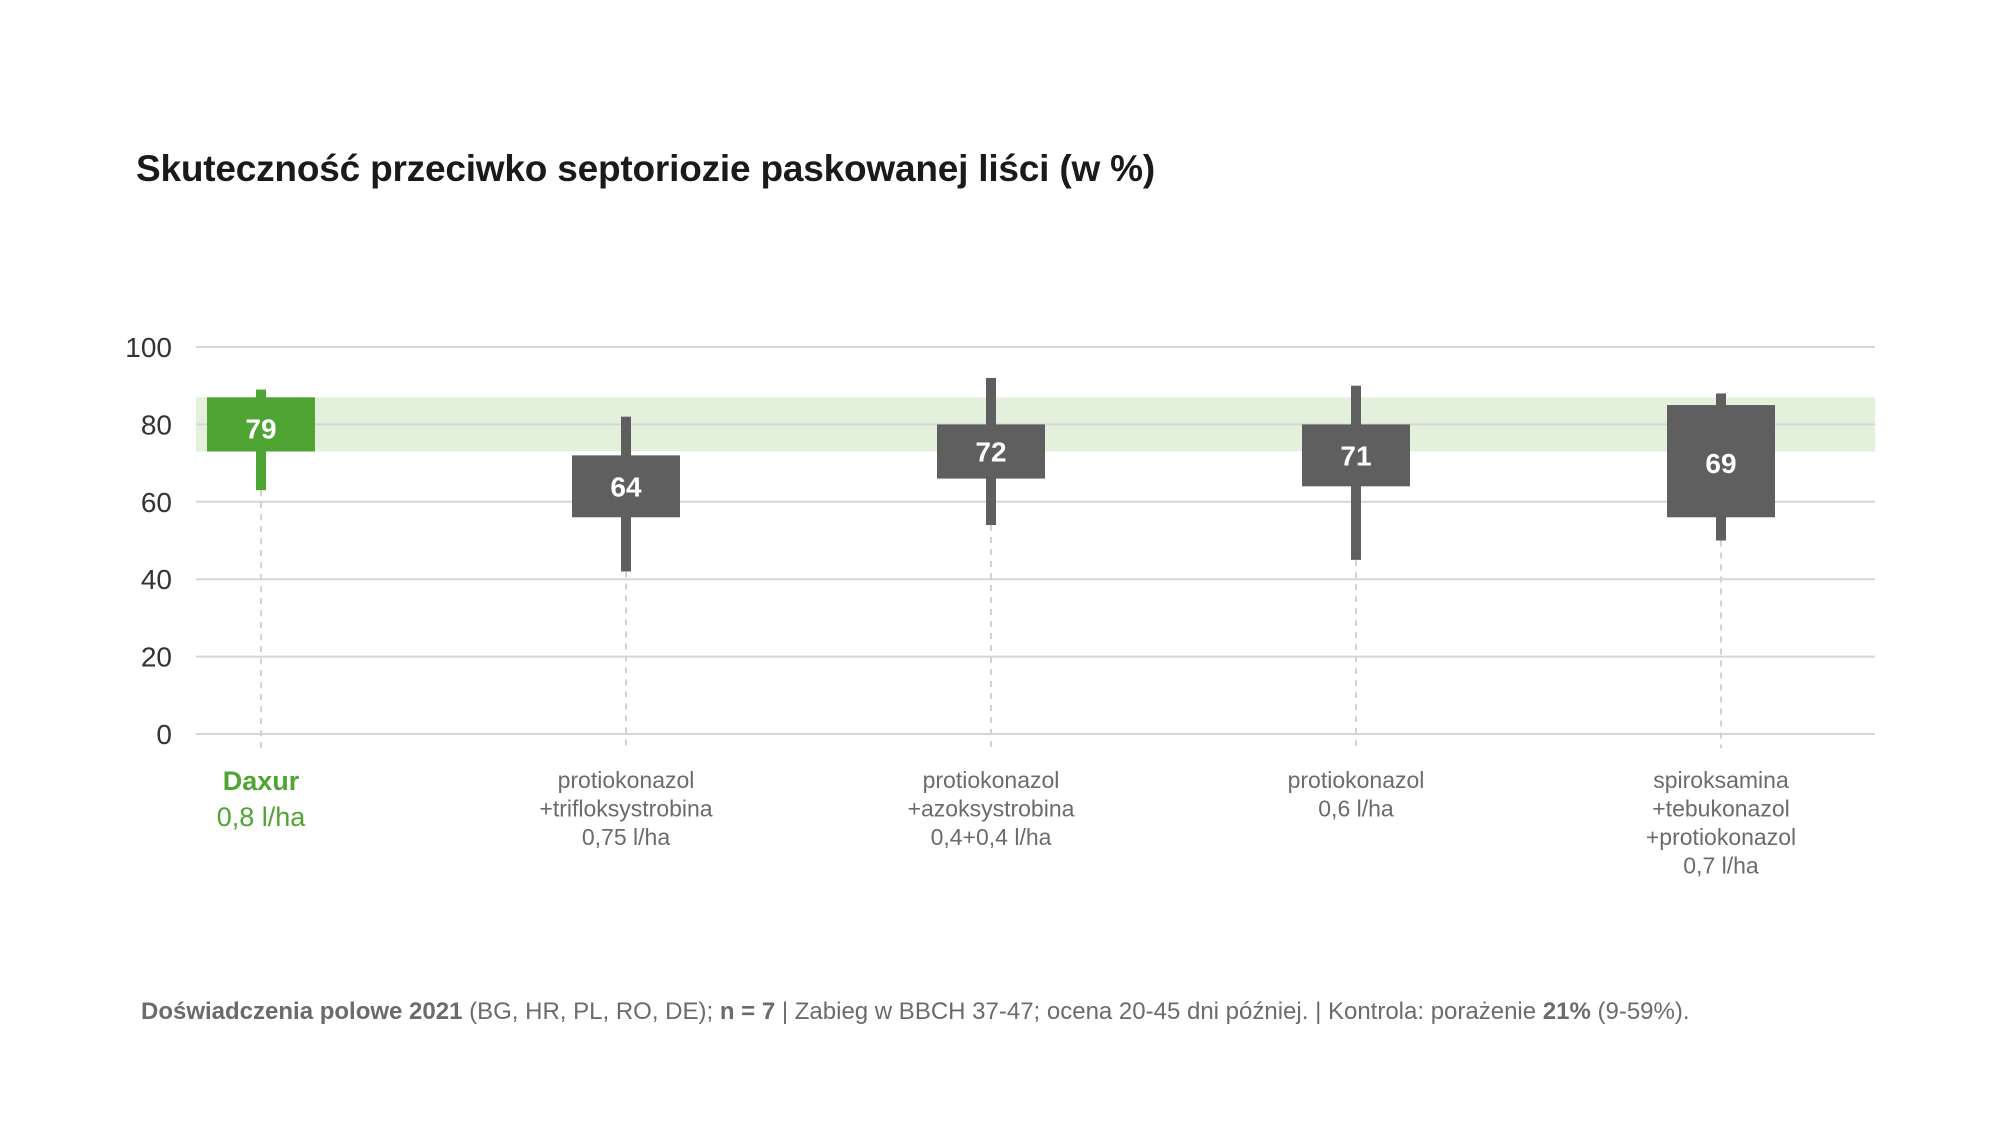 The height and width of the screenshot is (1125, 2000). Describe the element at coordinates (260, 428) in the screenshot. I see `box-value-label-1: 79` at that location.